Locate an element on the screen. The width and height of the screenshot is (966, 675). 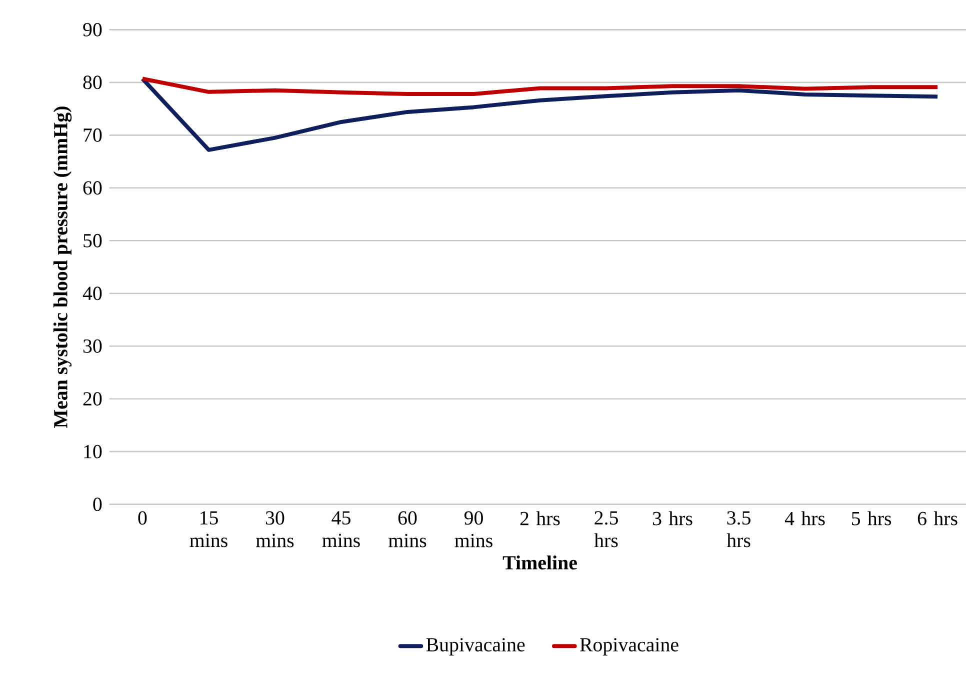
y-tick-label: 70 is located at coordinates (93, 135).